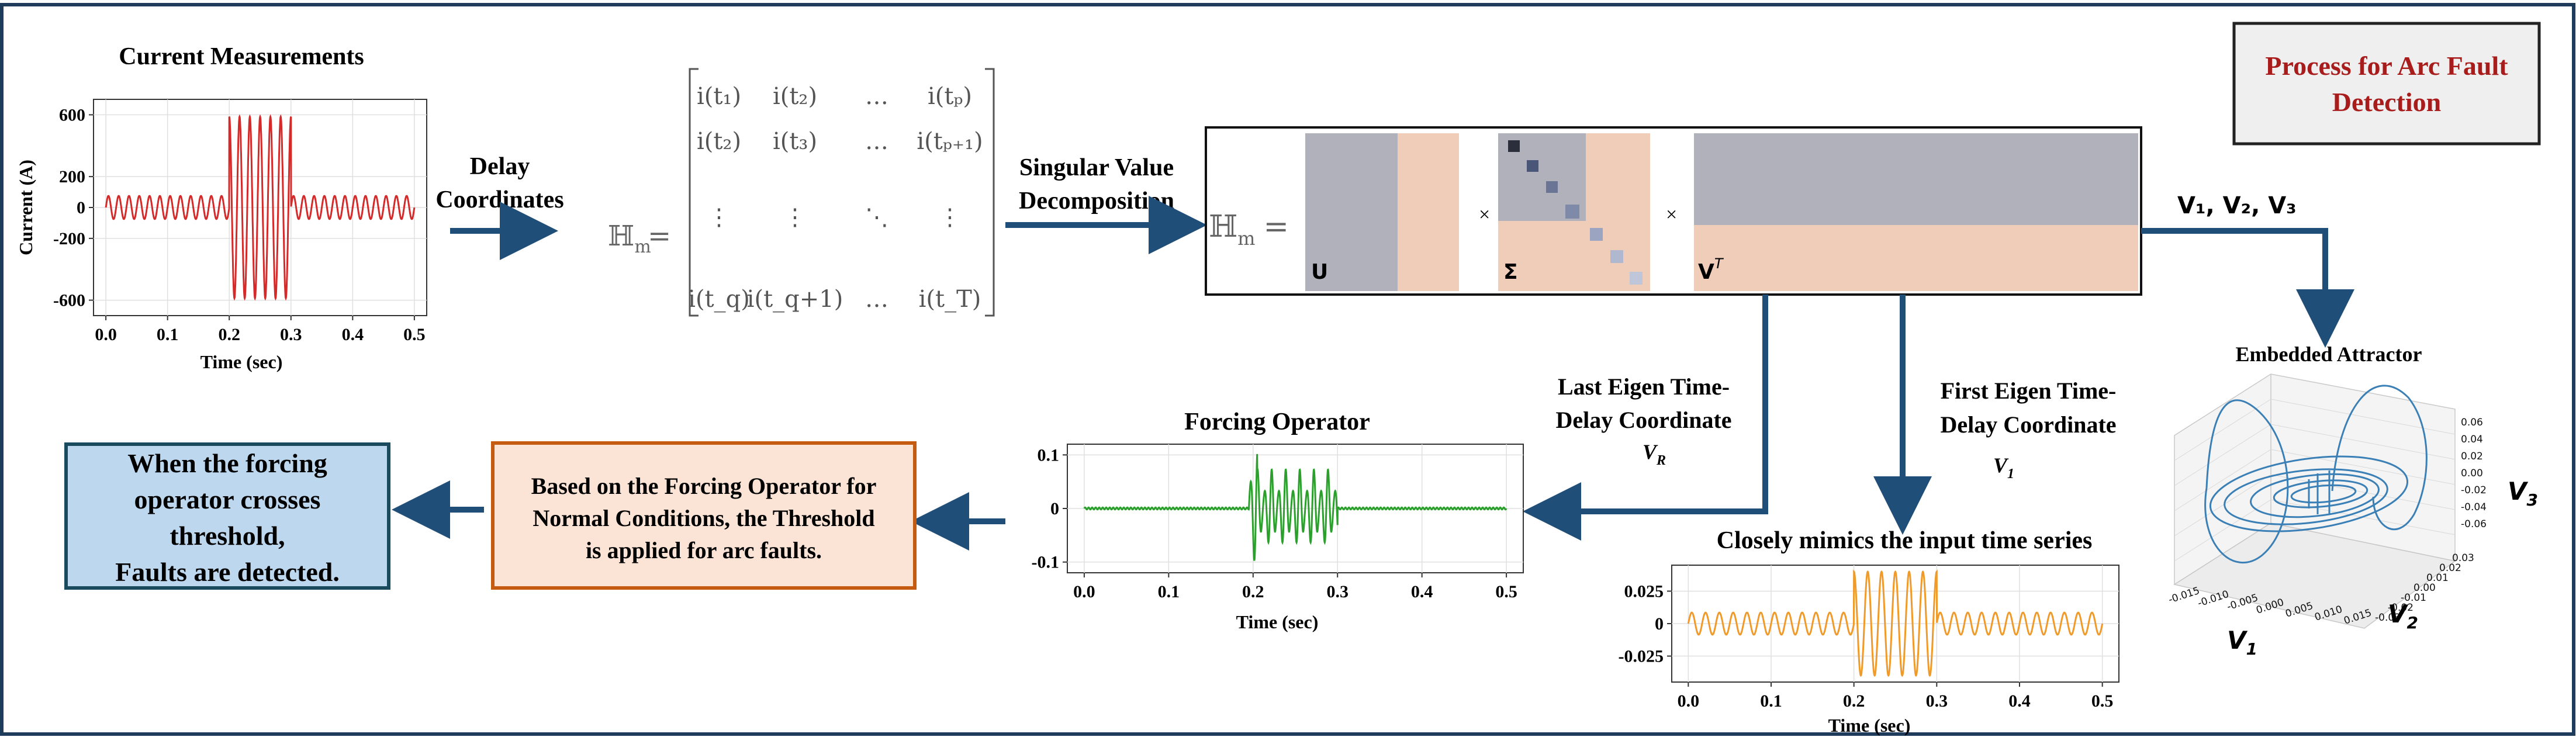 The width and height of the screenshot is (2576, 737). What do you see at coordinates (990, 192) in the screenshot?
I see `hankel-right-bracket` at bounding box center [990, 192].